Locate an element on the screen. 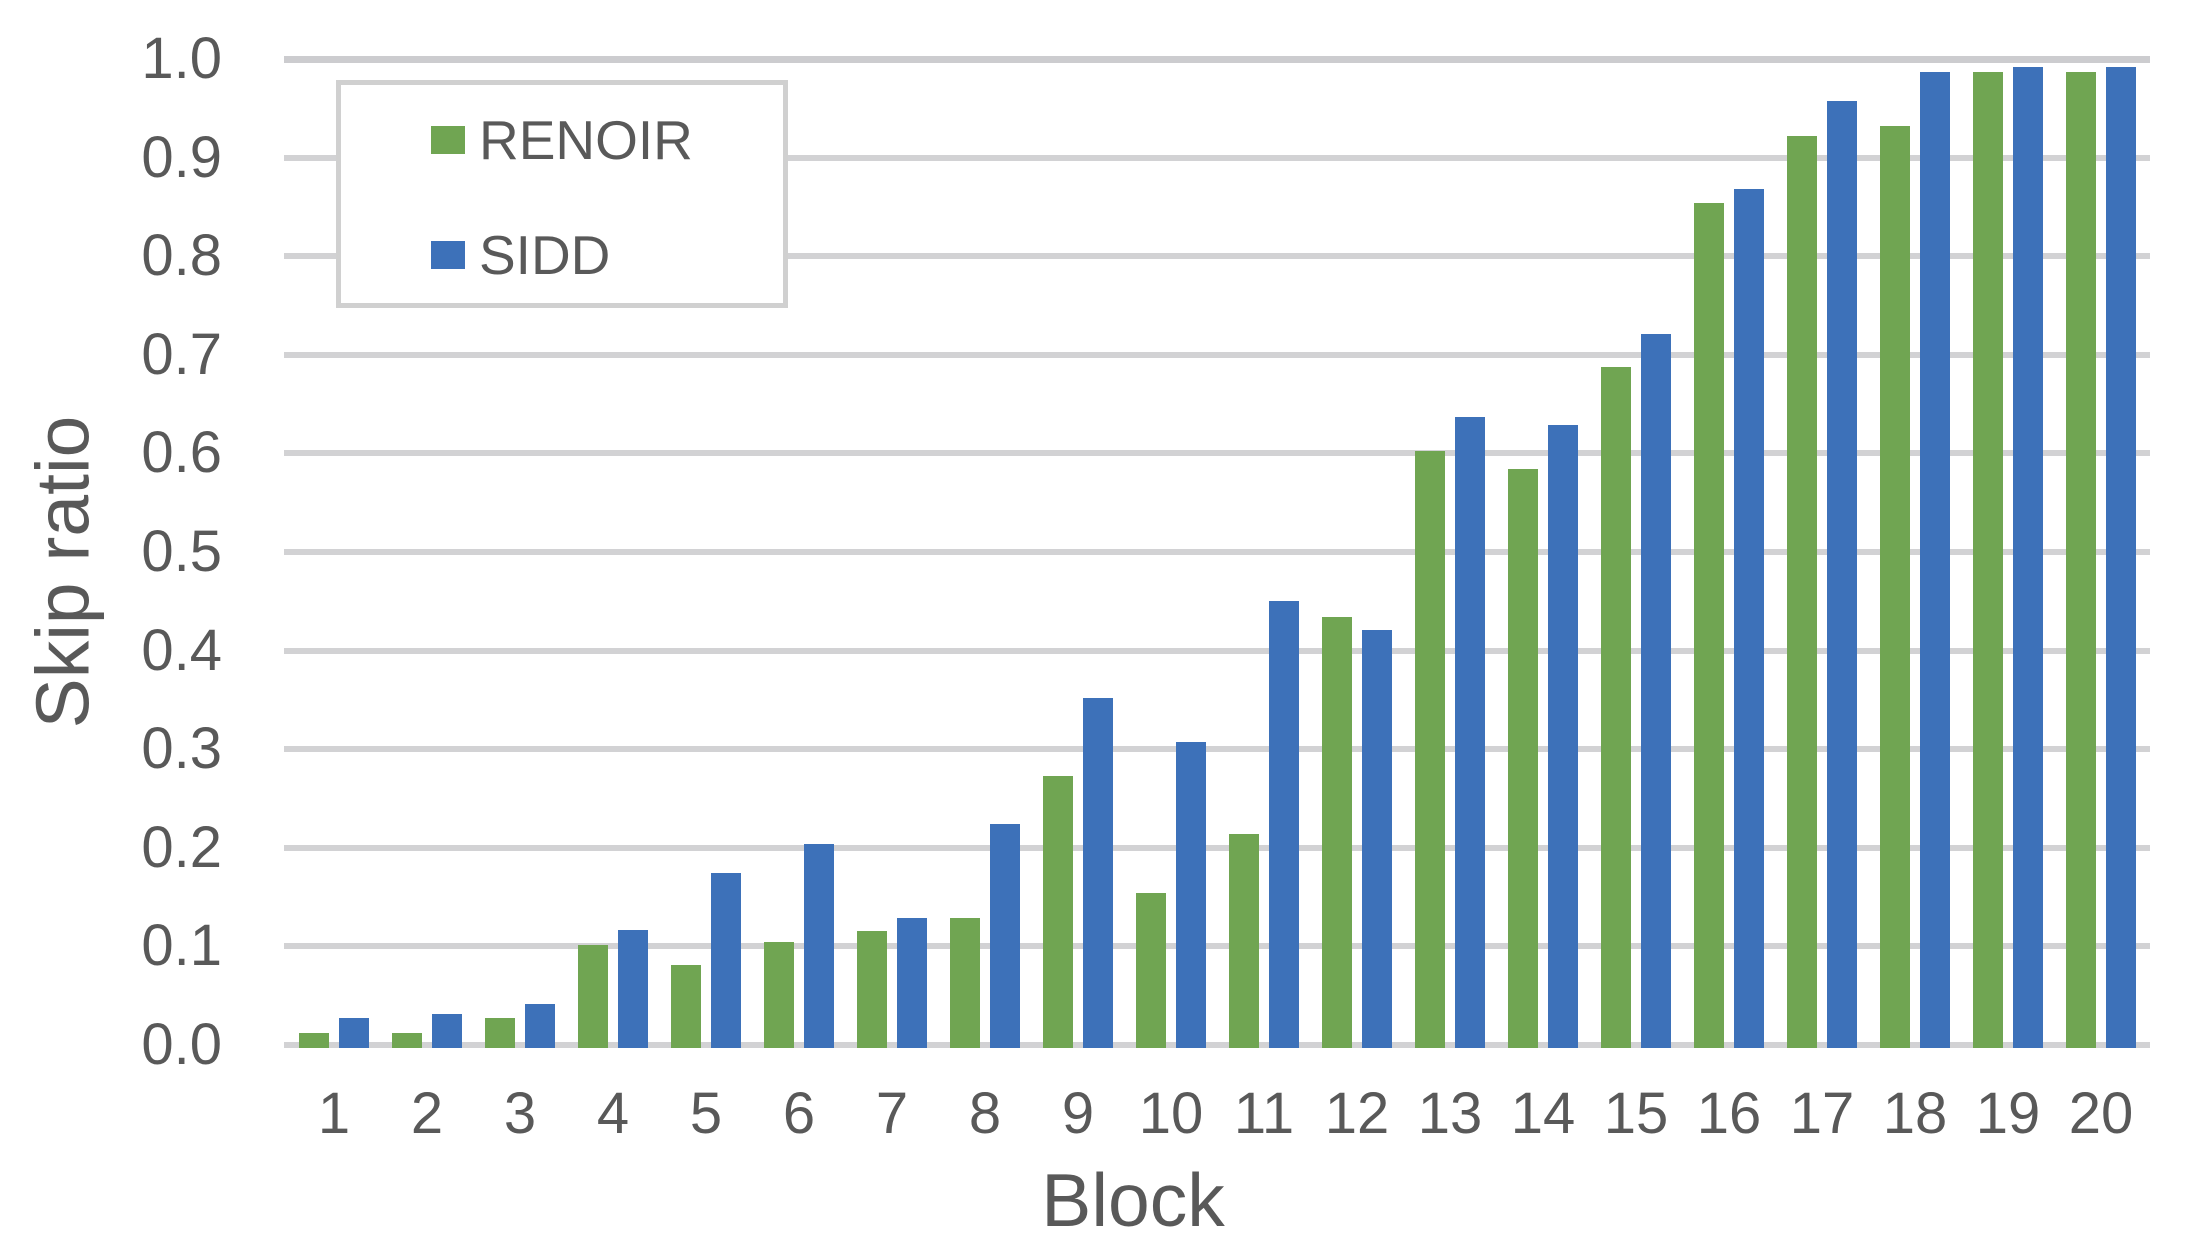 Image resolution: width=2211 pixels, height=1255 pixels. x-axis-tick-5: 5 is located at coordinates (706, 1113).